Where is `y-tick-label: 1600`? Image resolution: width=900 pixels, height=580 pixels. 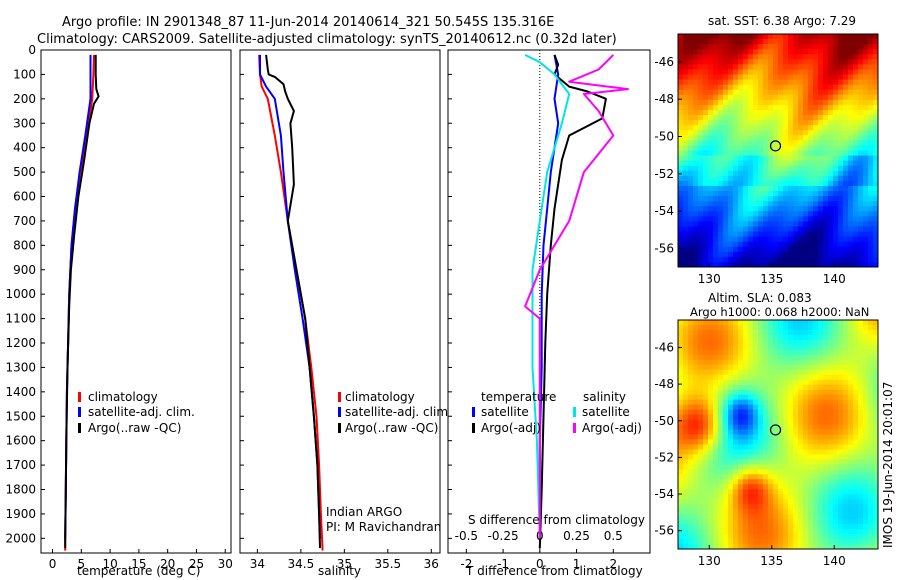
y-tick-label: 1600 is located at coordinates (20, 441).